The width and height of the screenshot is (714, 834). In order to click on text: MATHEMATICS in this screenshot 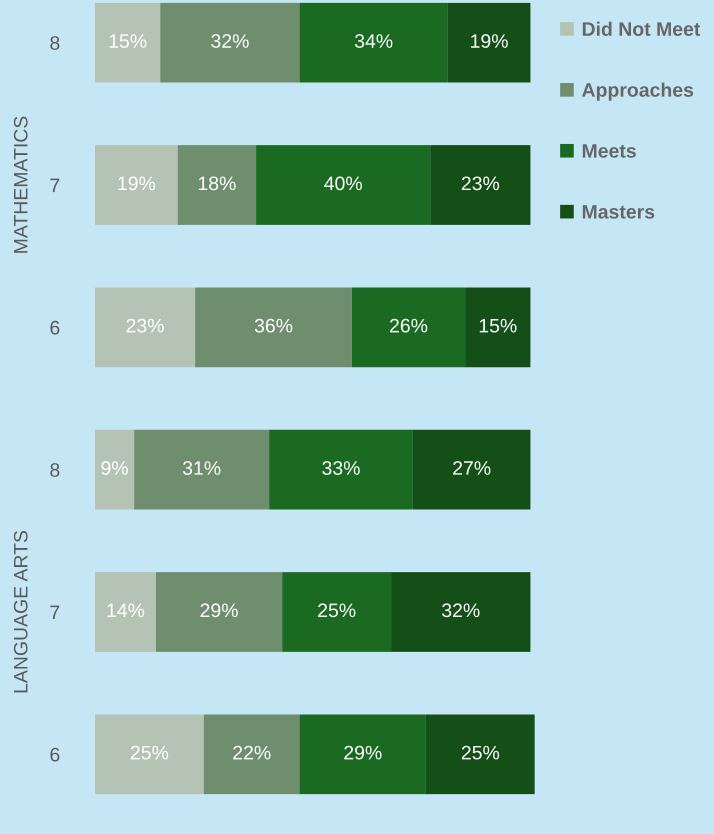, I will do `click(21, 184)`.